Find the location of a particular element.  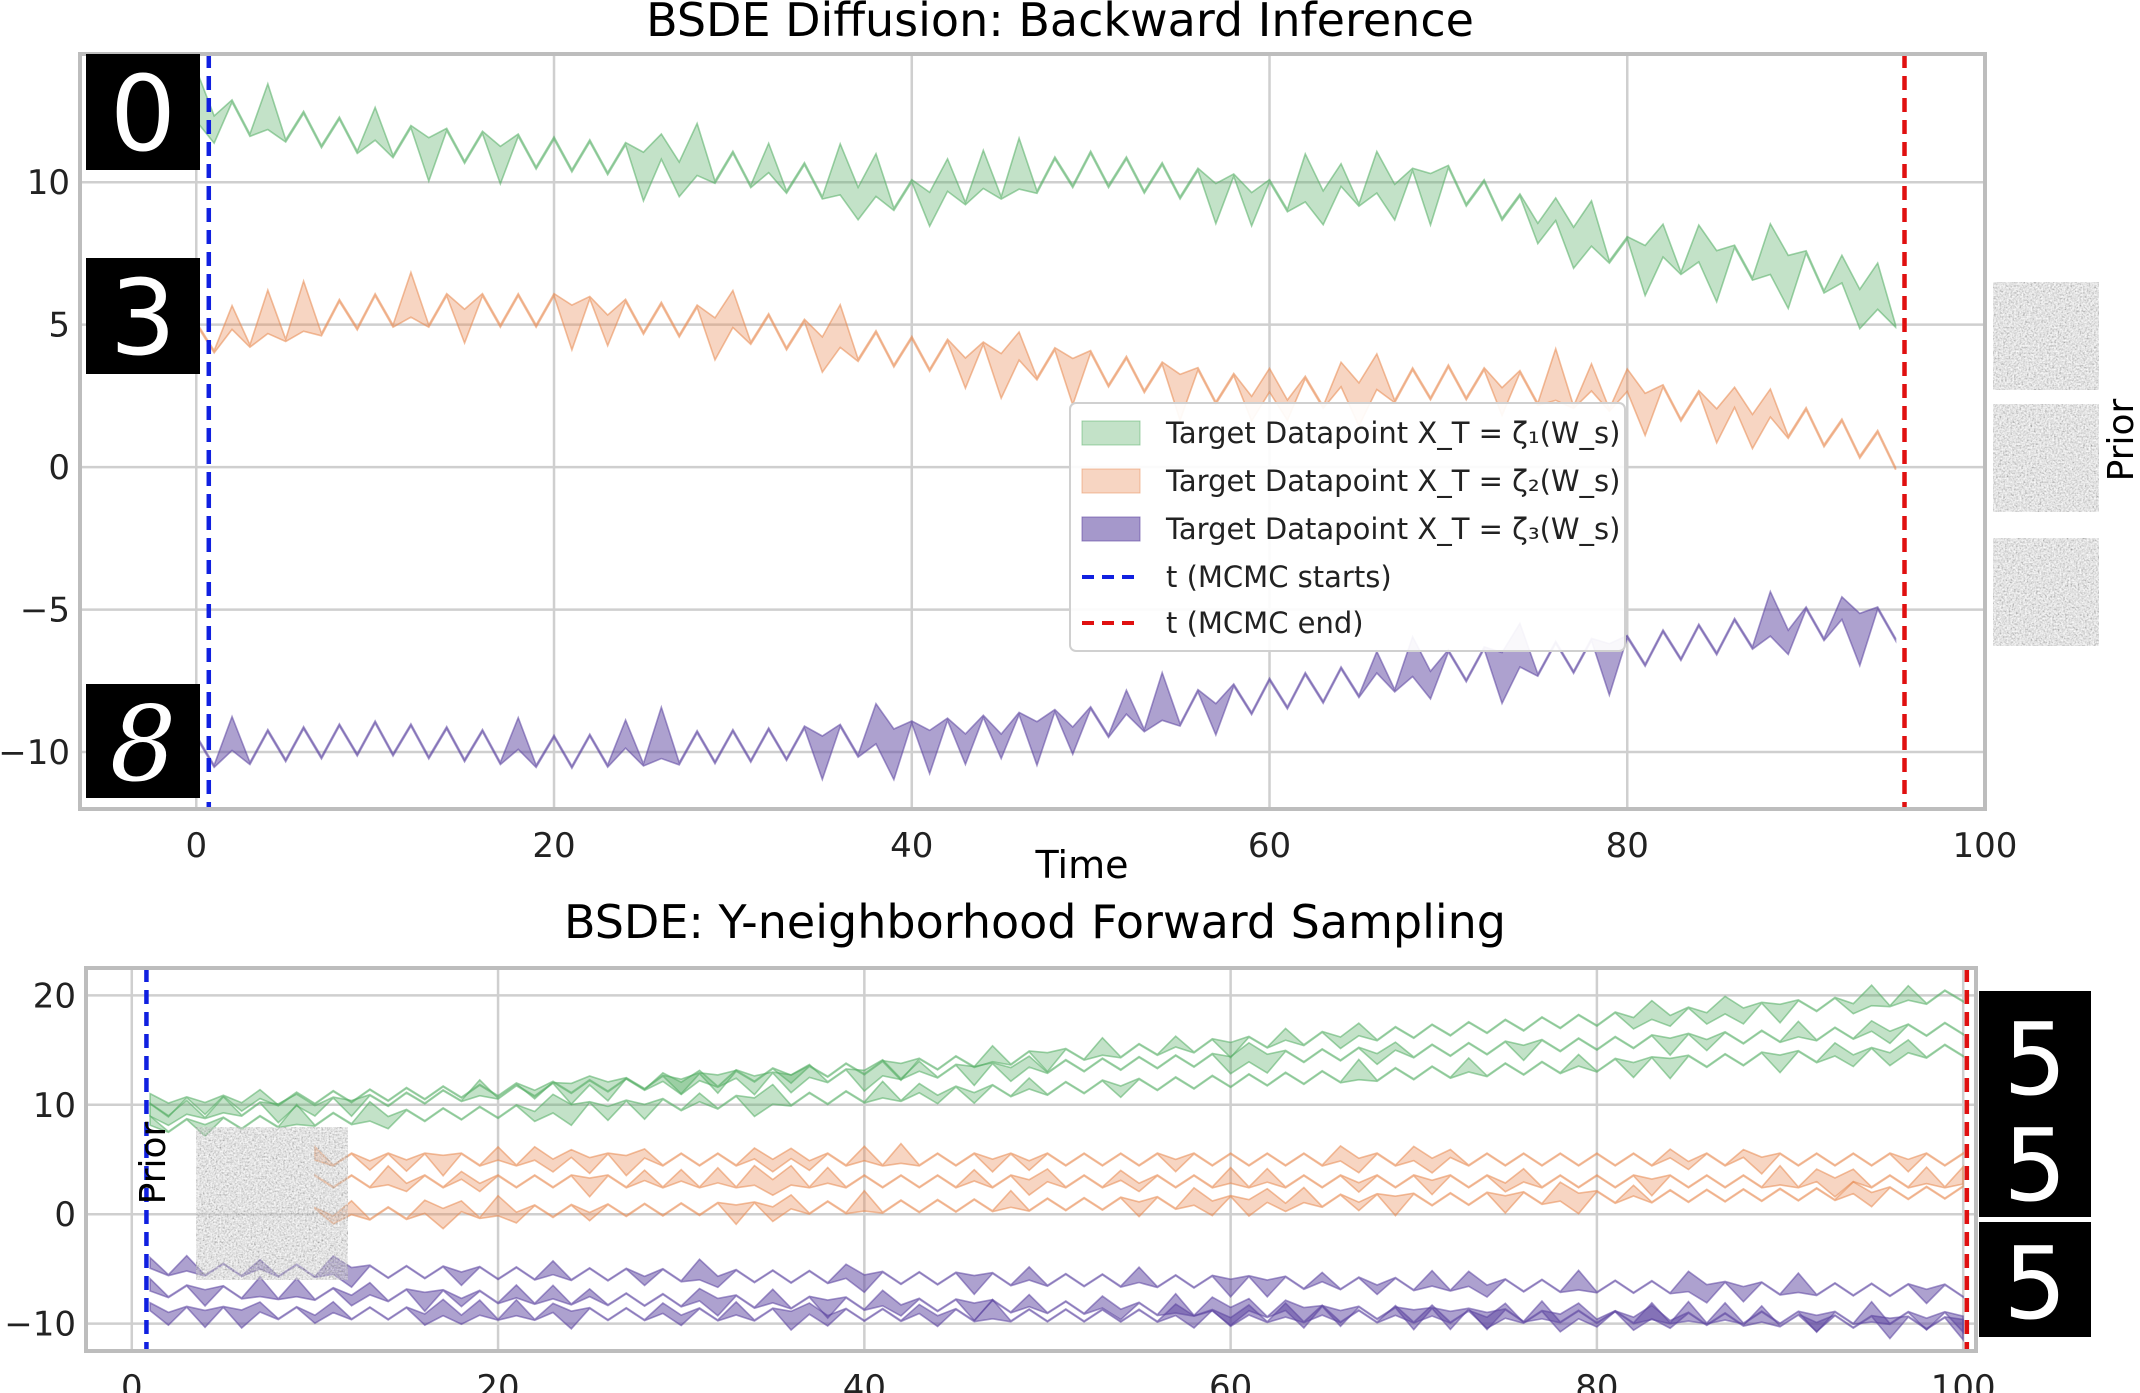

legend-item-series-2: Target Datapoint X_T = ζ₂(W_s) is located at coordinates (1350, 481).